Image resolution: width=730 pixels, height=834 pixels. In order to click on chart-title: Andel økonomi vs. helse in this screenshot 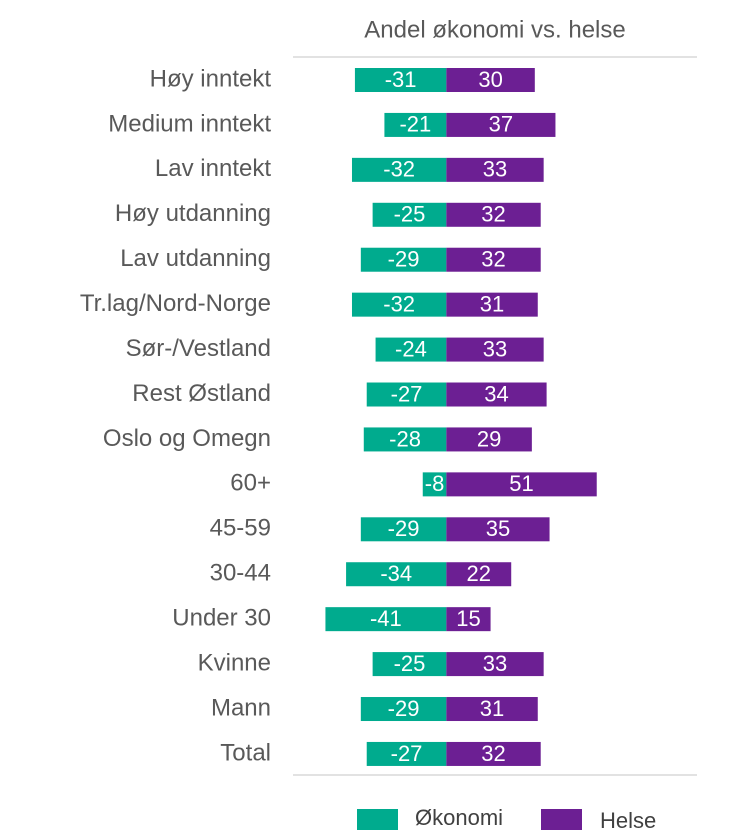, I will do `click(494, 29)`.